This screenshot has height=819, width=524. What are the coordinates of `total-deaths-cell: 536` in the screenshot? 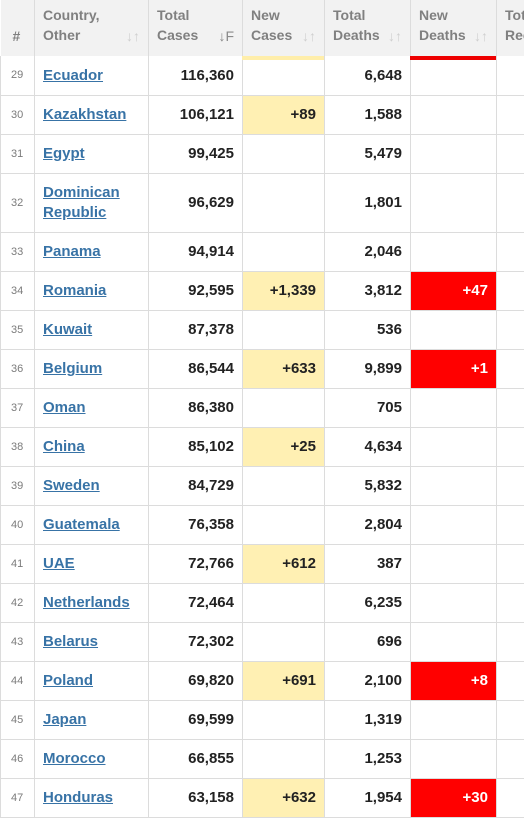 It's located at (367, 329).